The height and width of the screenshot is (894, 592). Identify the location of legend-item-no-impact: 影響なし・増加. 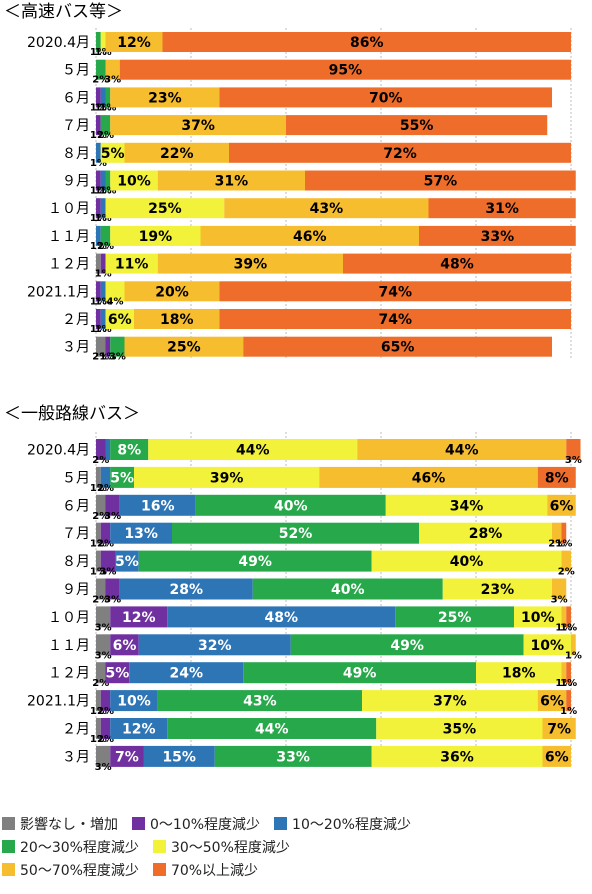
(60, 824).